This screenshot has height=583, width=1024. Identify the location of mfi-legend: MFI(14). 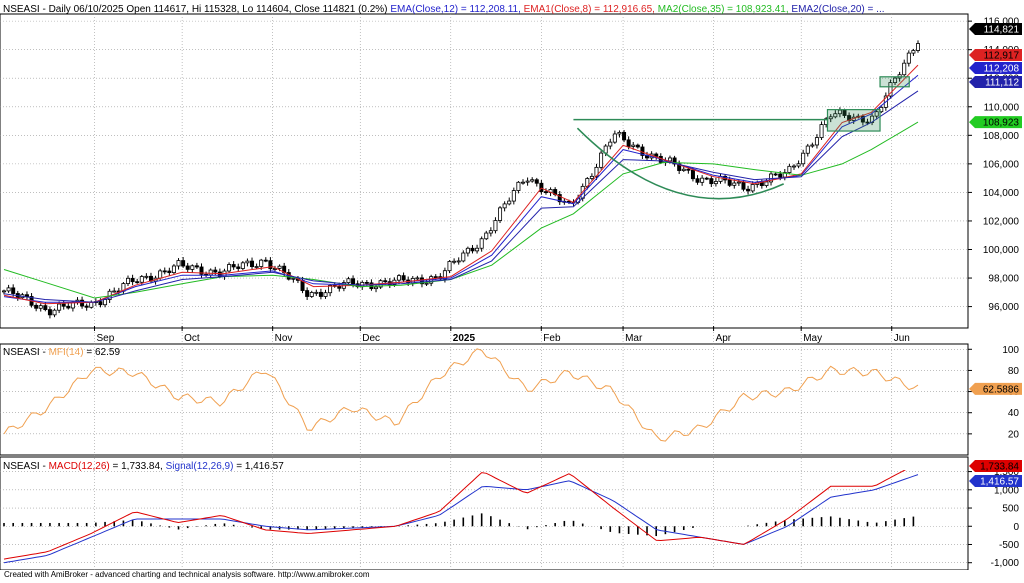
(66, 352).